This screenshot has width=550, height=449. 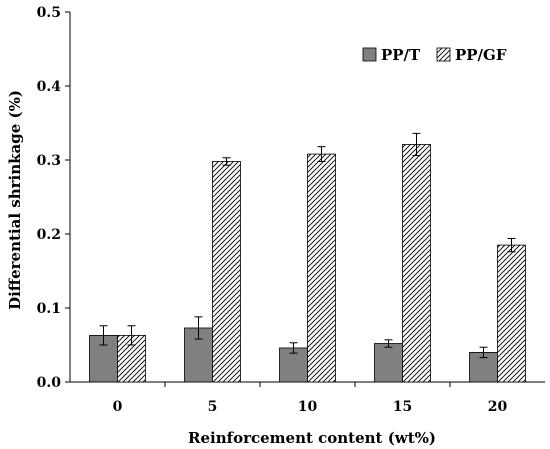 What do you see at coordinates (49, 235) in the screenshot?
I see `y-tick-label: 0.2` at bounding box center [49, 235].